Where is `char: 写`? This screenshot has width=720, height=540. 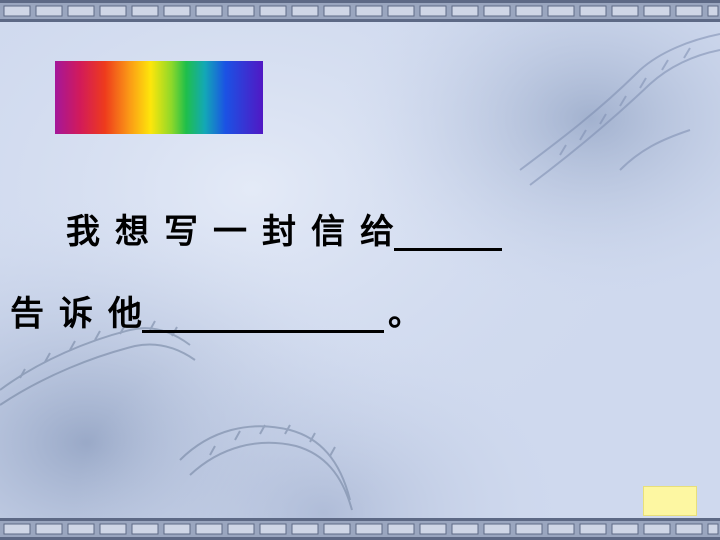
char: 写 is located at coordinates (181, 232).